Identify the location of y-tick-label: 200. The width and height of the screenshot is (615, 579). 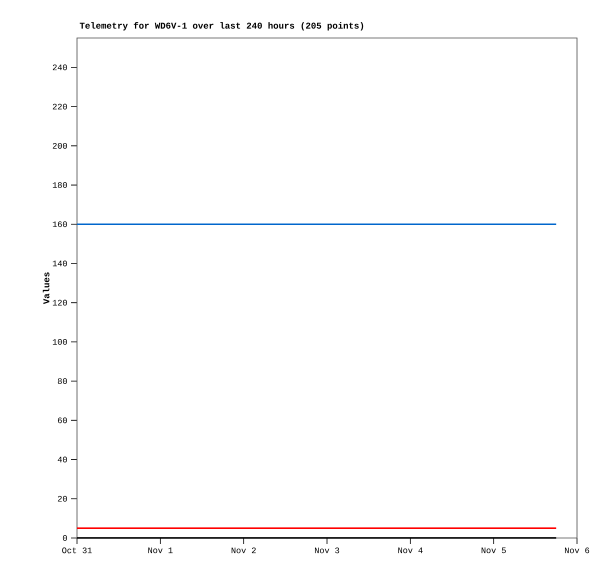
(59, 145).